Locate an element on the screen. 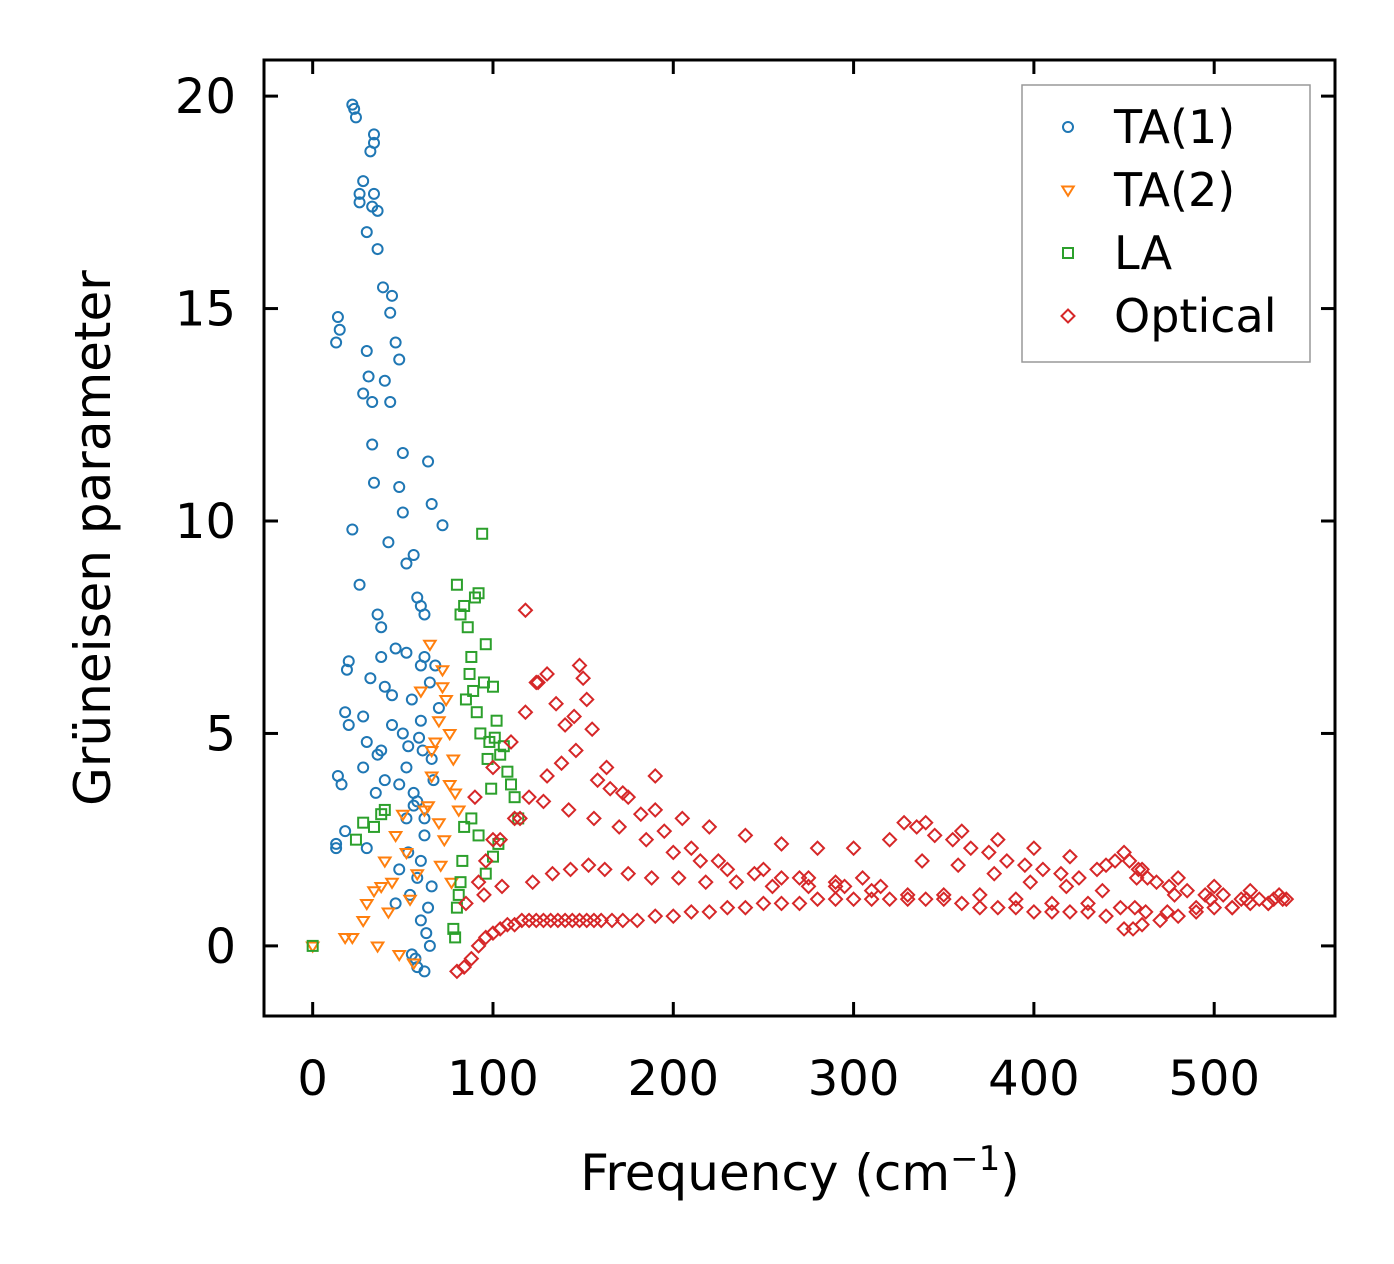 The width and height of the screenshot is (1394, 1264). legend-marker-optical is located at coordinates (1068, 316).